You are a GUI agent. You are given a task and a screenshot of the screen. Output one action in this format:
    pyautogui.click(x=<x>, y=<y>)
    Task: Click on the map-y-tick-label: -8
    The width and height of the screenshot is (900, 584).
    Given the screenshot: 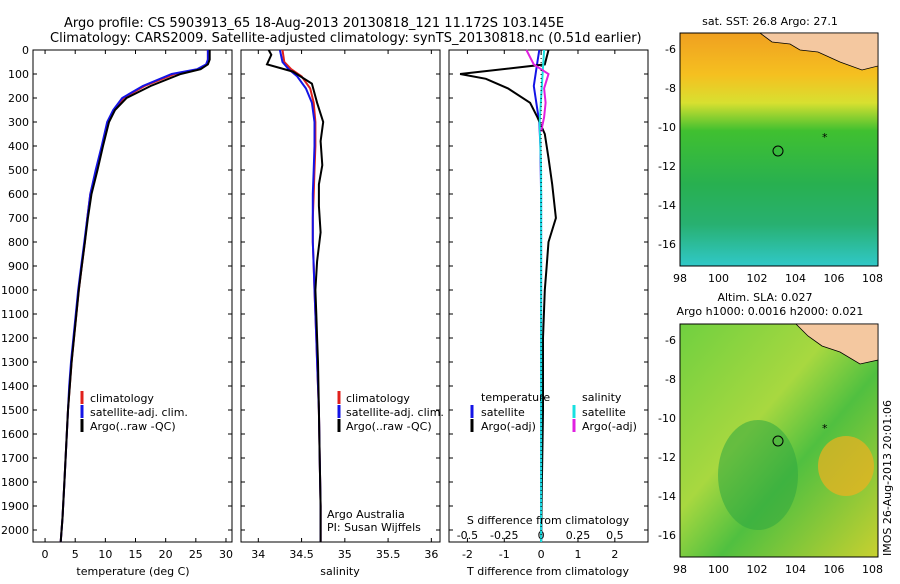 What is the action you would take?
    pyautogui.click(x=670, y=88)
    